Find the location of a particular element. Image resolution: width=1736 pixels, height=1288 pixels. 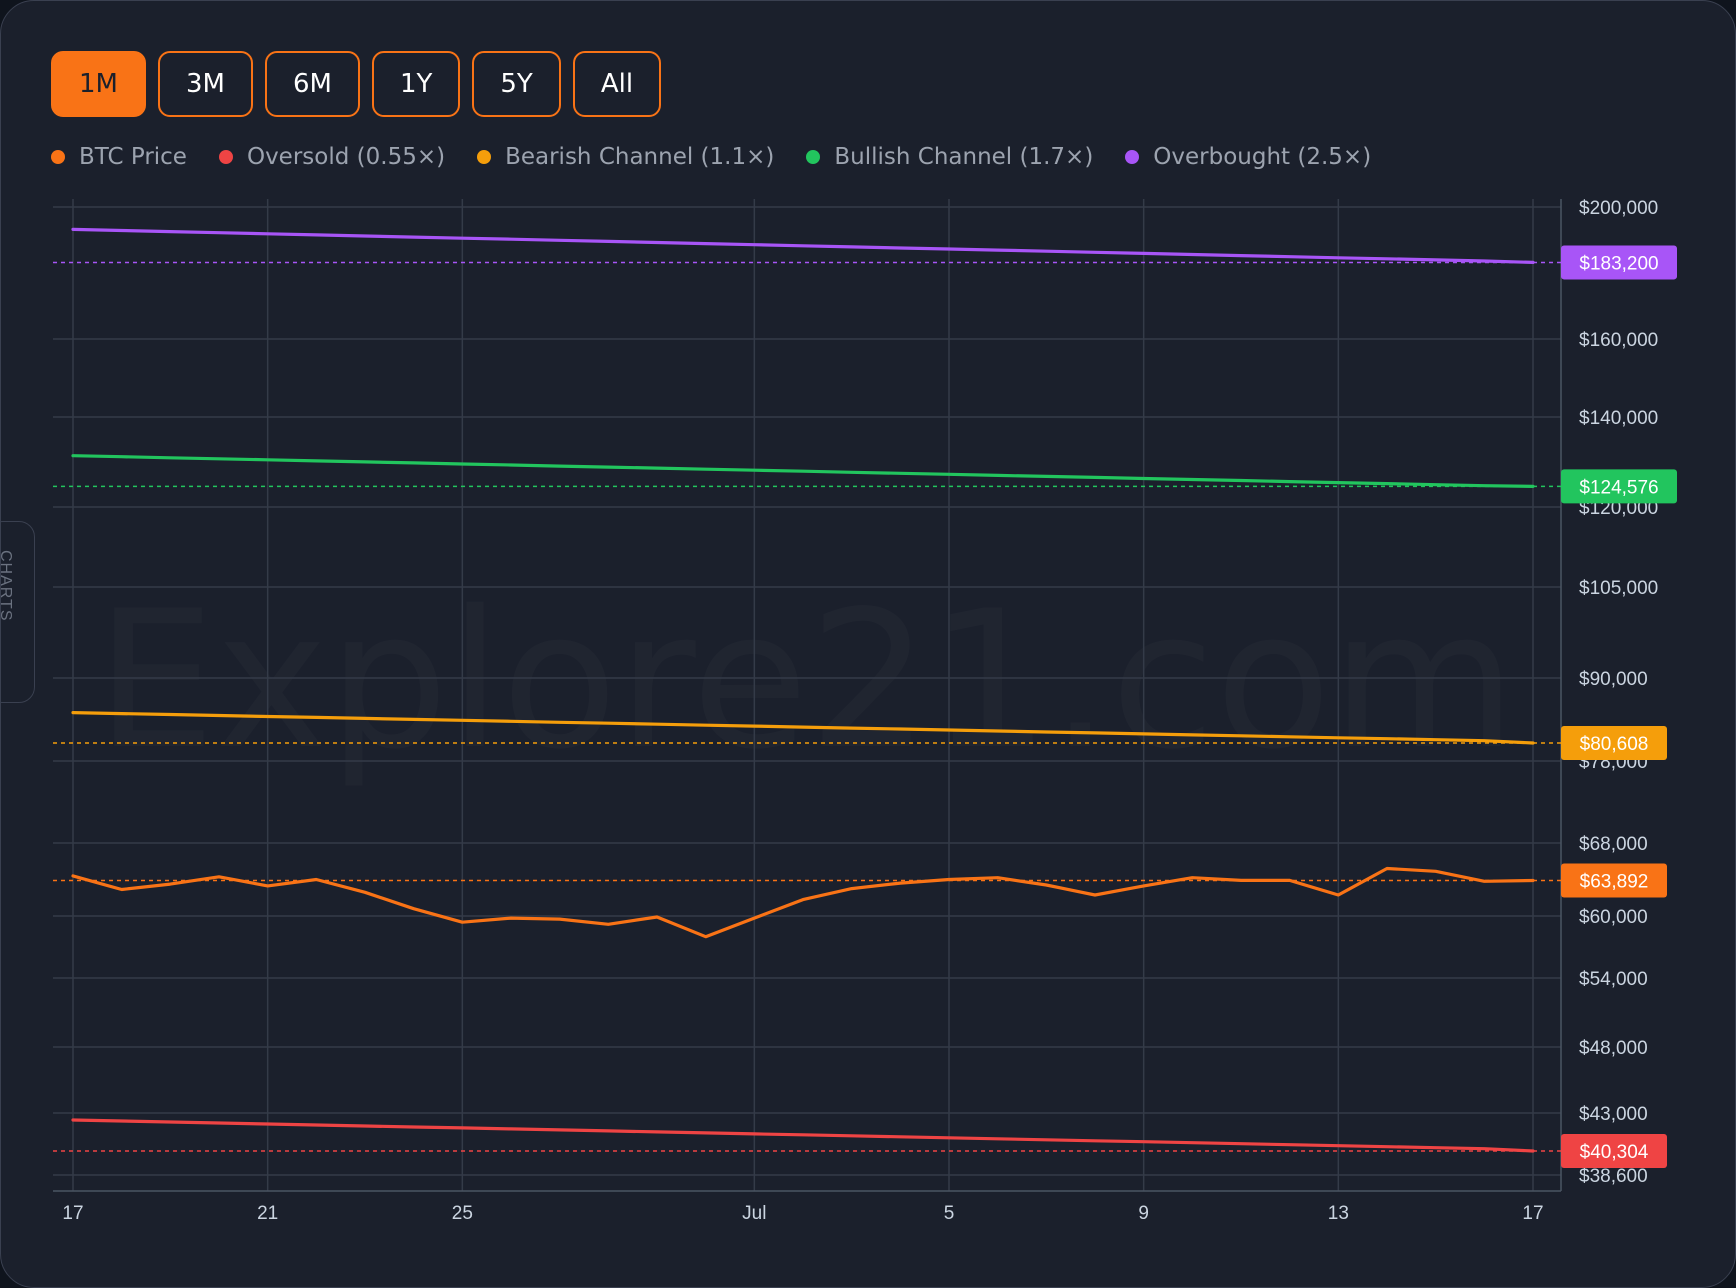

last-value-label-overbought: $183,200 is located at coordinates (1618, 263).